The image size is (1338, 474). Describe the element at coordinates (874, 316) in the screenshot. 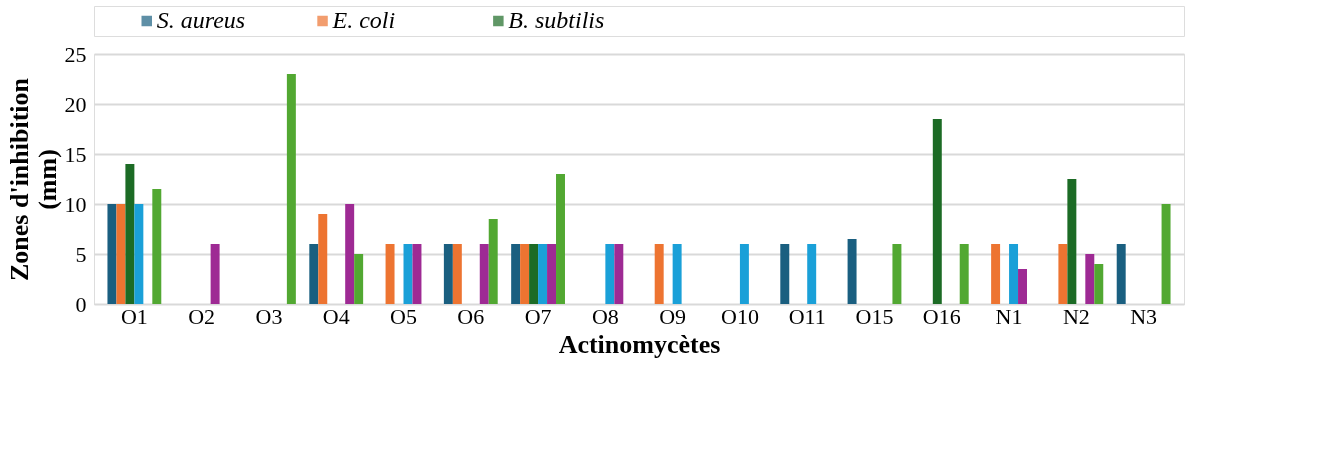

I see `x-tick-label: O15` at that location.